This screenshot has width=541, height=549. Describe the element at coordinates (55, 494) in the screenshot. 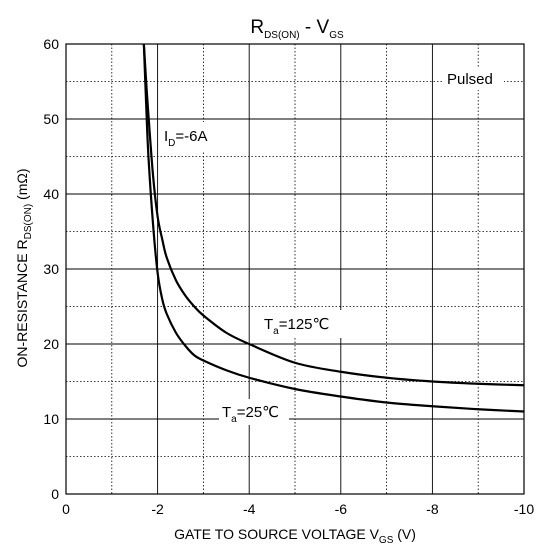

I see `y-tick-label: 0` at that location.